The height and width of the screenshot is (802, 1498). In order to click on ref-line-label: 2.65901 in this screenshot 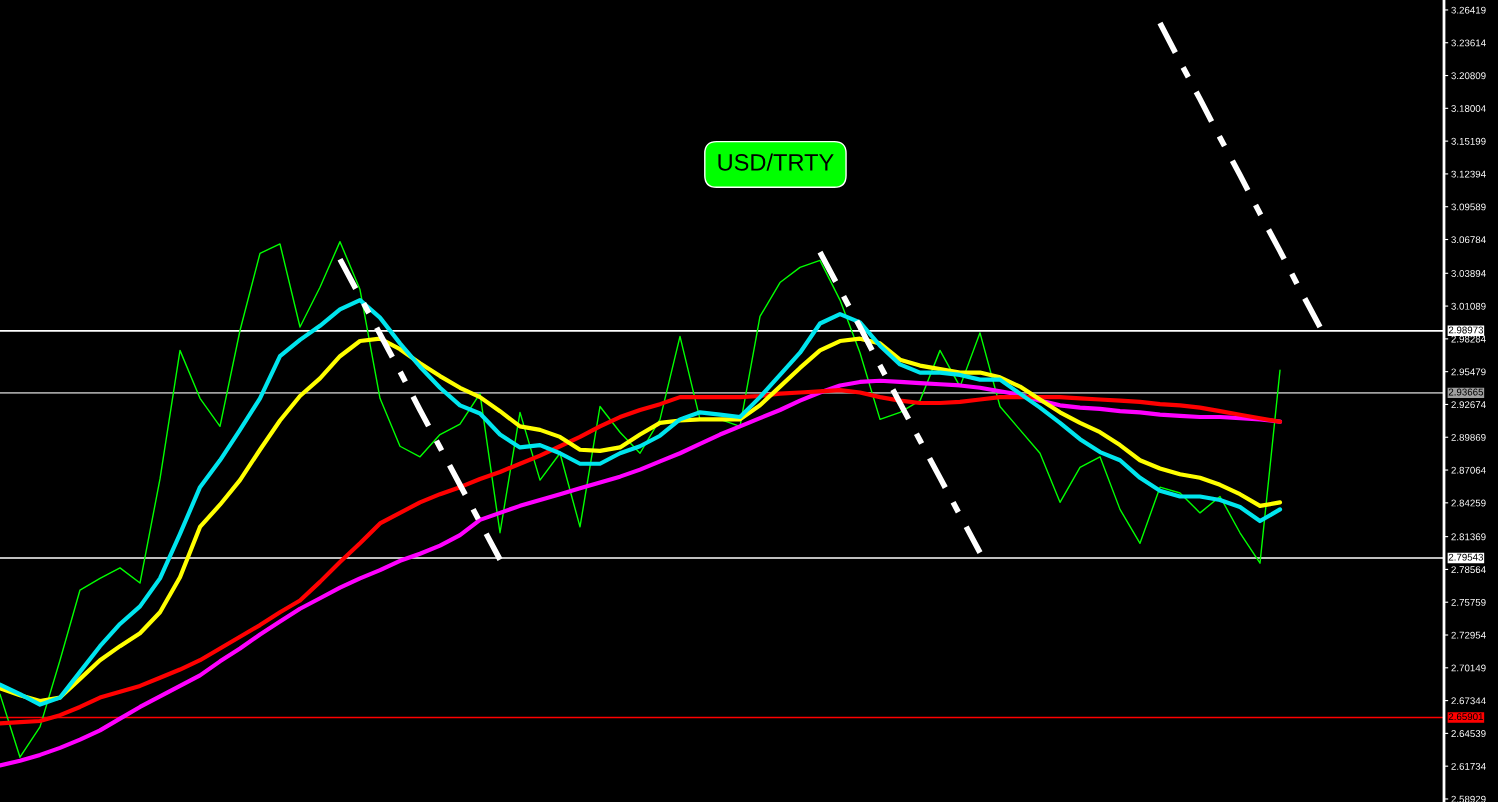, I will do `click(1465, 717)`.